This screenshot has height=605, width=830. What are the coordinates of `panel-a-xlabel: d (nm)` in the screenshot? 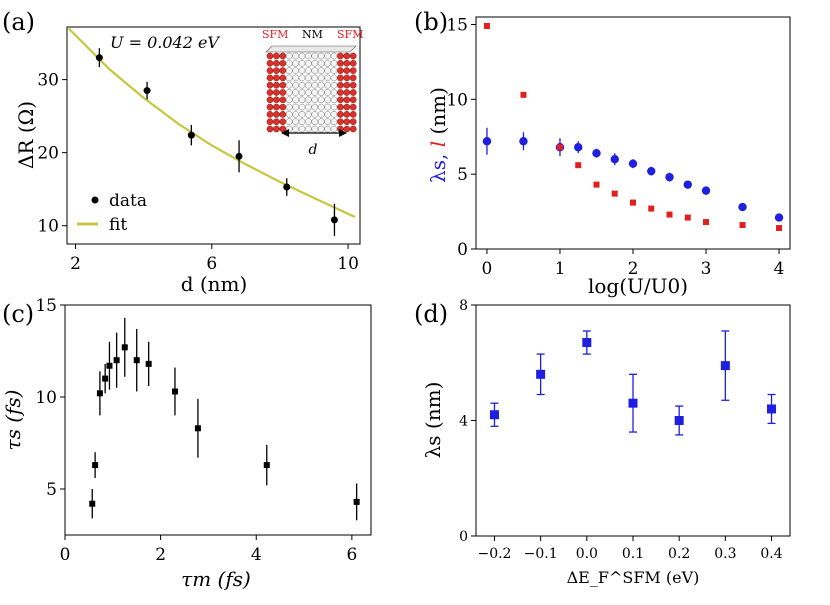 It's located at (214, 284).